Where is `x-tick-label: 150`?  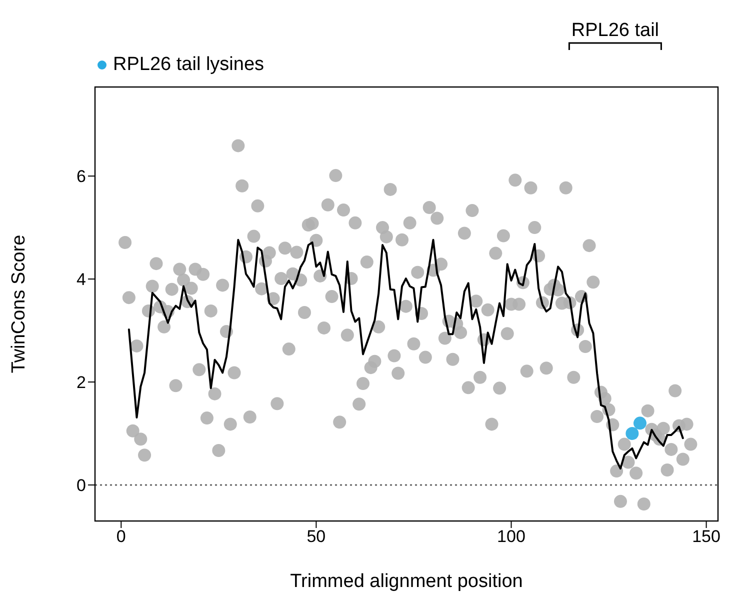
x-tick-label: 150 is located at coordinates (706, 536).